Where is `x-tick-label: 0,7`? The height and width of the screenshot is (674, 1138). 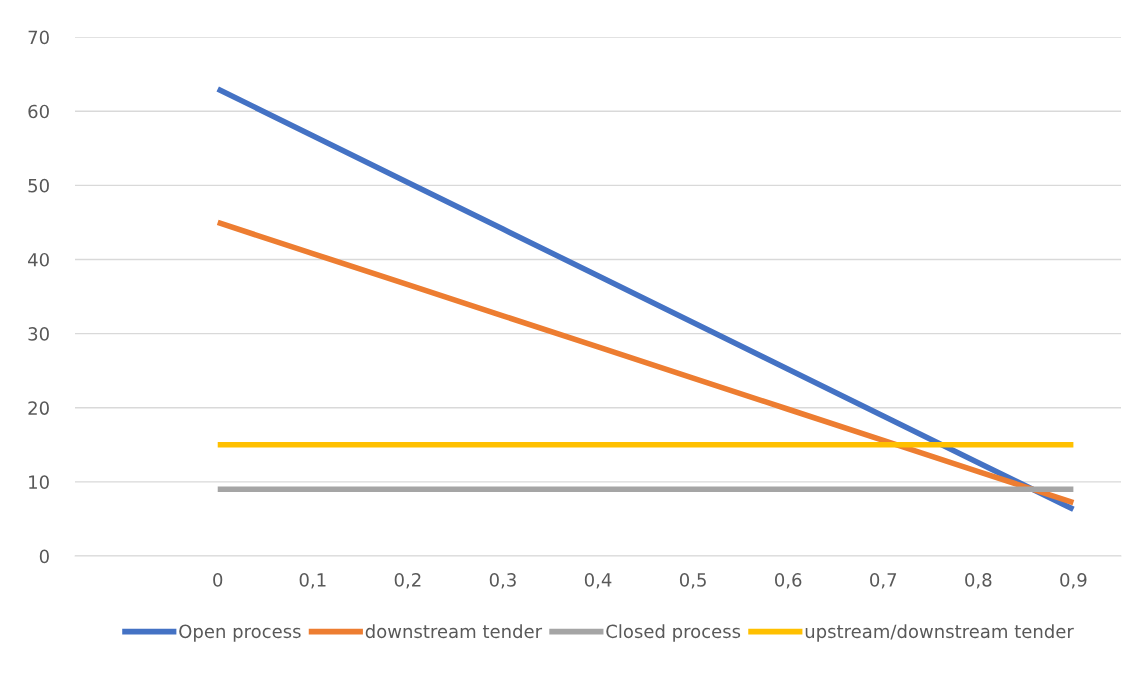 x-tick-label: 0,7 is located at coordinates (883, 581).